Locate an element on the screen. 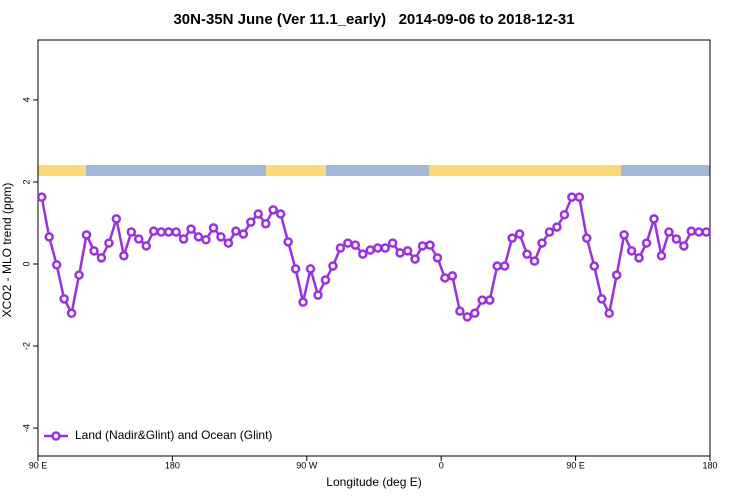 The height and width of the screenshot is (500, 750). legend-label: Land (Nadir&Glint) and Ocean (Glint) is located at coordinates (173, 435).